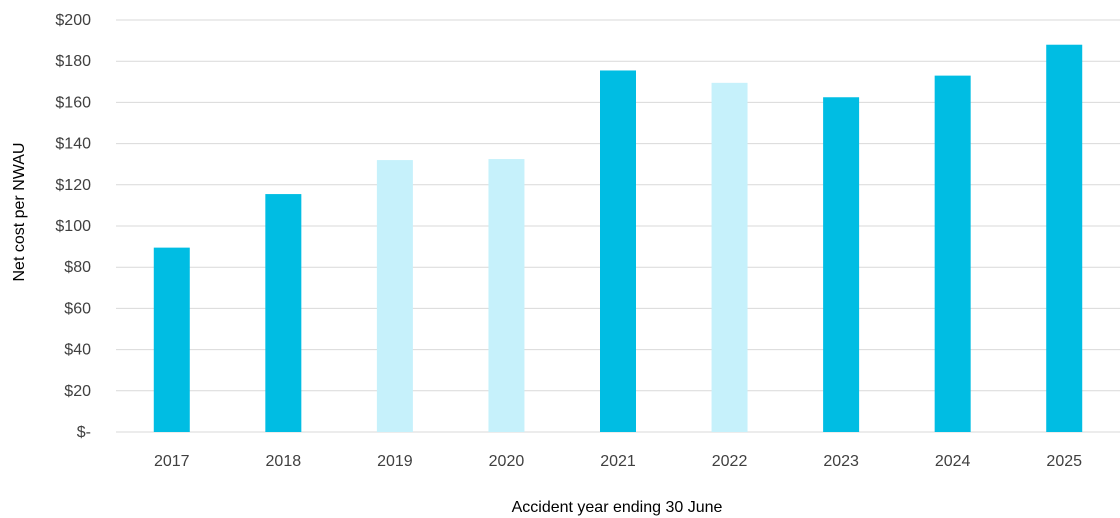 The width and height of the screenshot is (1120, 518). What do you see at coordinates (952, 254) in the screenshot?
I see `bar-2024` at bounding box center [952, 254].